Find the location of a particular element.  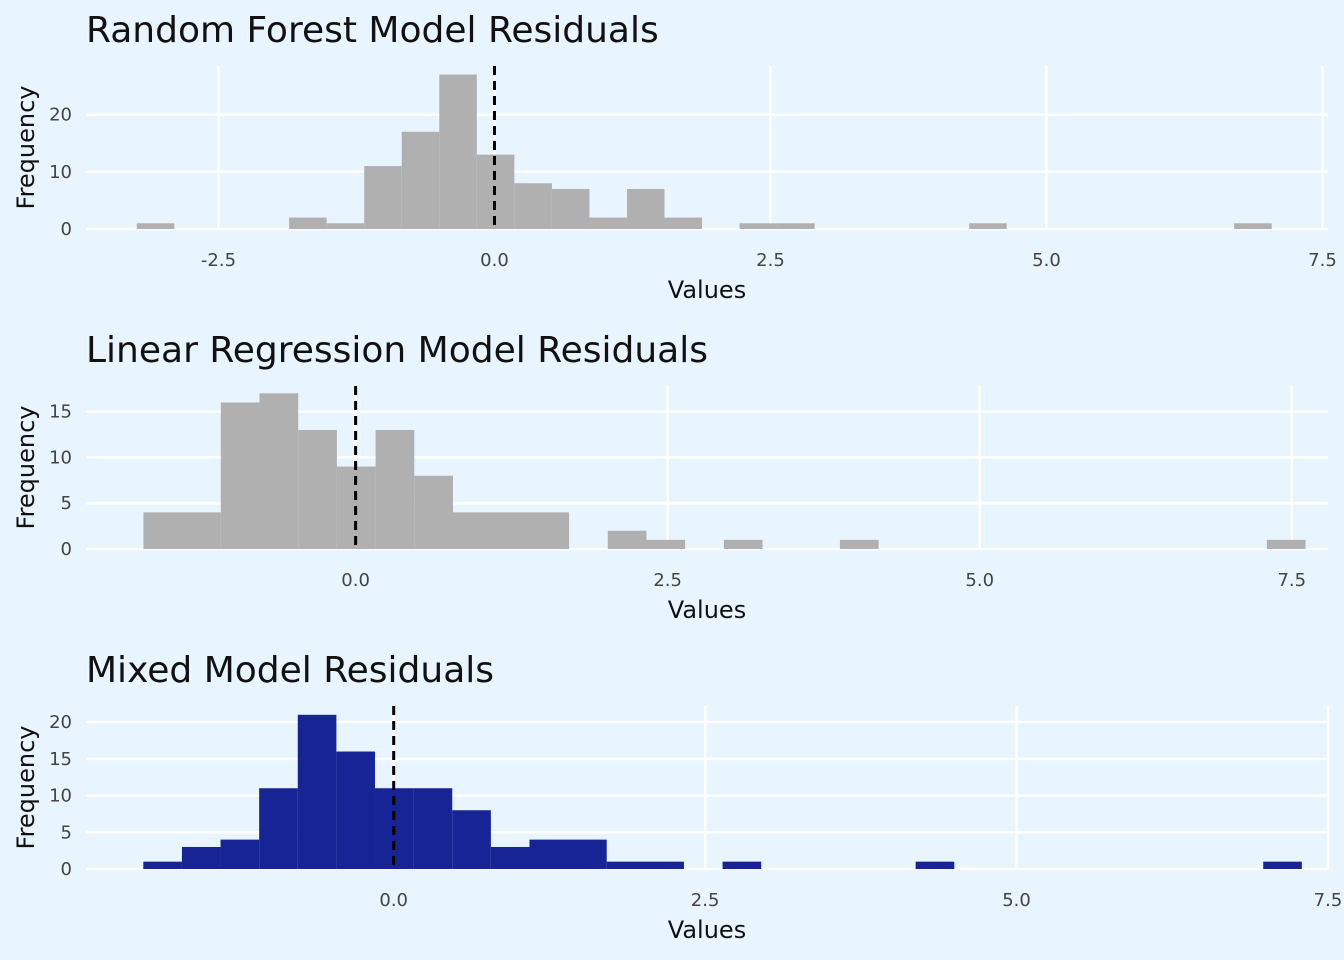

chart-0-x-axis-title: Values is located at coordinates (707, 290).